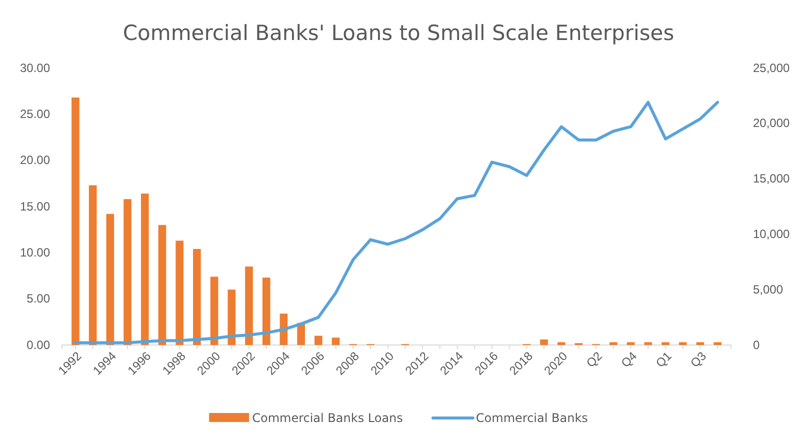  I want to click on y-tick-label: 15.00, so click(35, 206).